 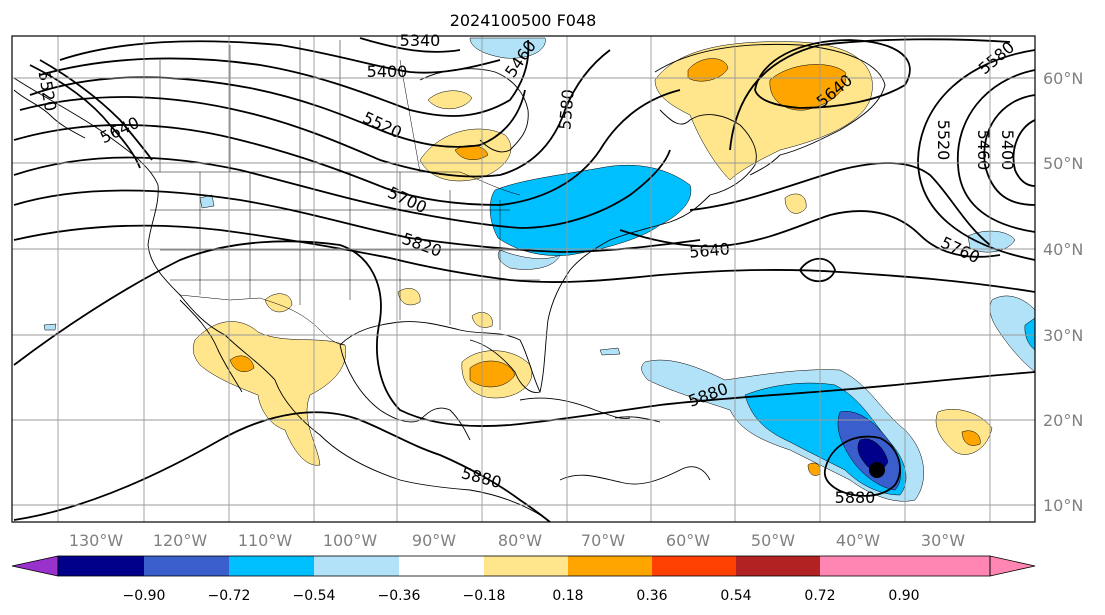 What do you see at coordinates (1063, 163) in the screenshot?
I see `lat-tick-label: 50°N` at bounding box center [1063, 163].